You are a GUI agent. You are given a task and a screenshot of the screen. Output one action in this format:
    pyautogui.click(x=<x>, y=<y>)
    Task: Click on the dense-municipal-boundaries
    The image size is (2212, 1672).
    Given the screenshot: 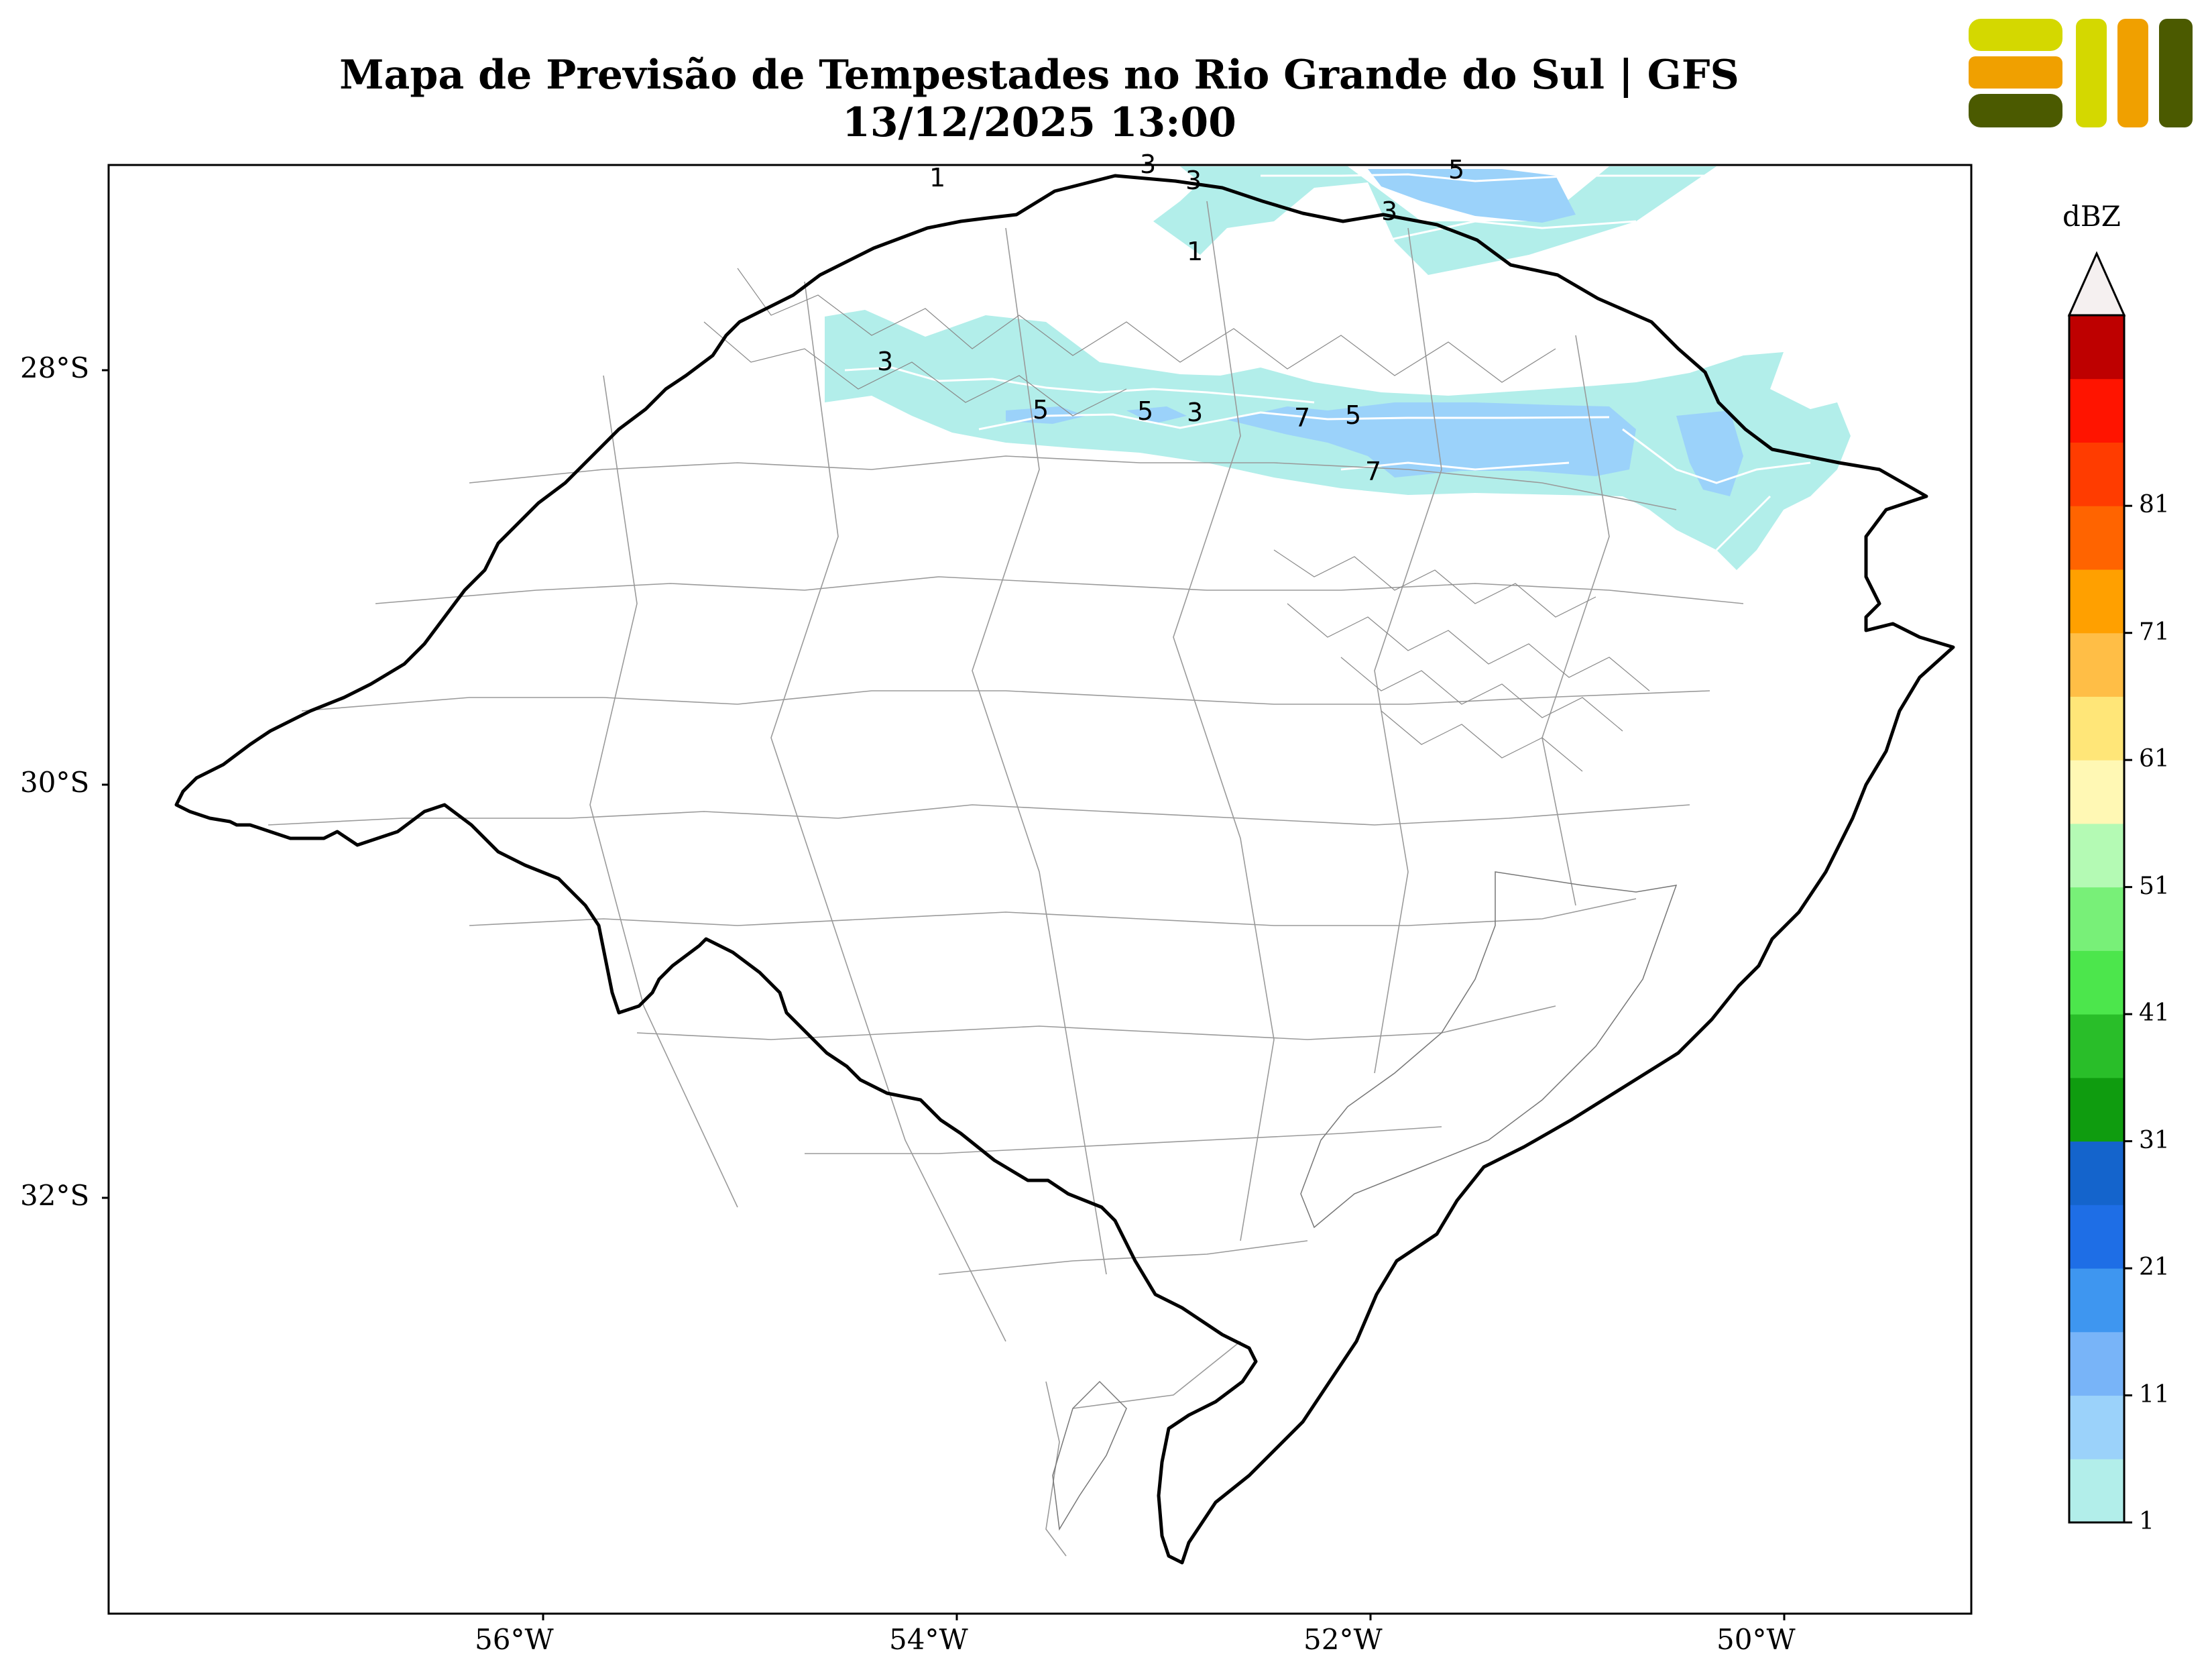 What is the action you would take?
    pyautogui.click(x=1177, y=520)
    